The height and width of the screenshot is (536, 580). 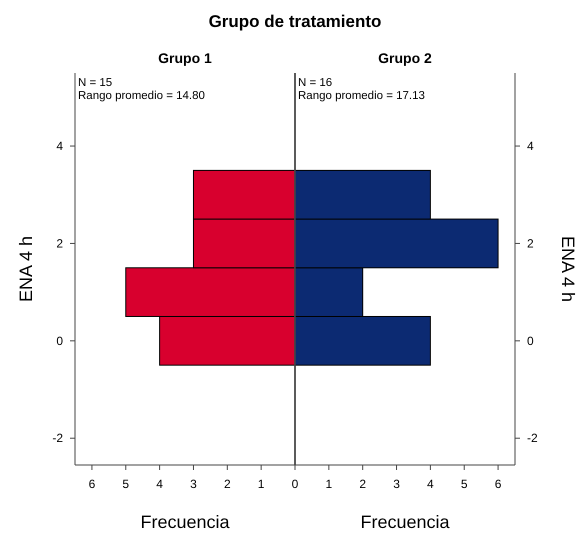 What do you see at coordinates (185, 58) in the screenshot?
I see `chart-title: Grupo 1` at bounding box center [185, 58].